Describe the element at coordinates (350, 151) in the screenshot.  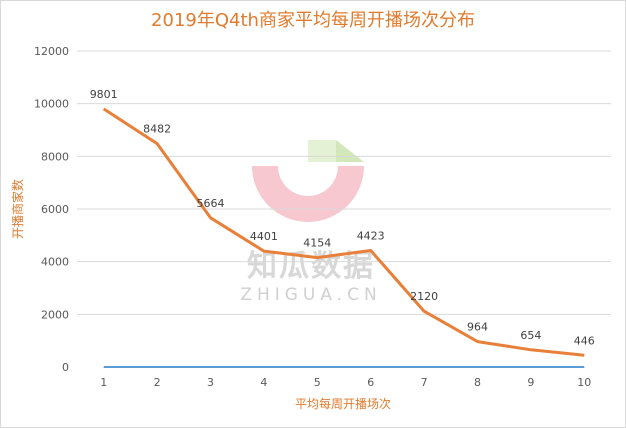
I see `watermark-logo-leaf` at that location.